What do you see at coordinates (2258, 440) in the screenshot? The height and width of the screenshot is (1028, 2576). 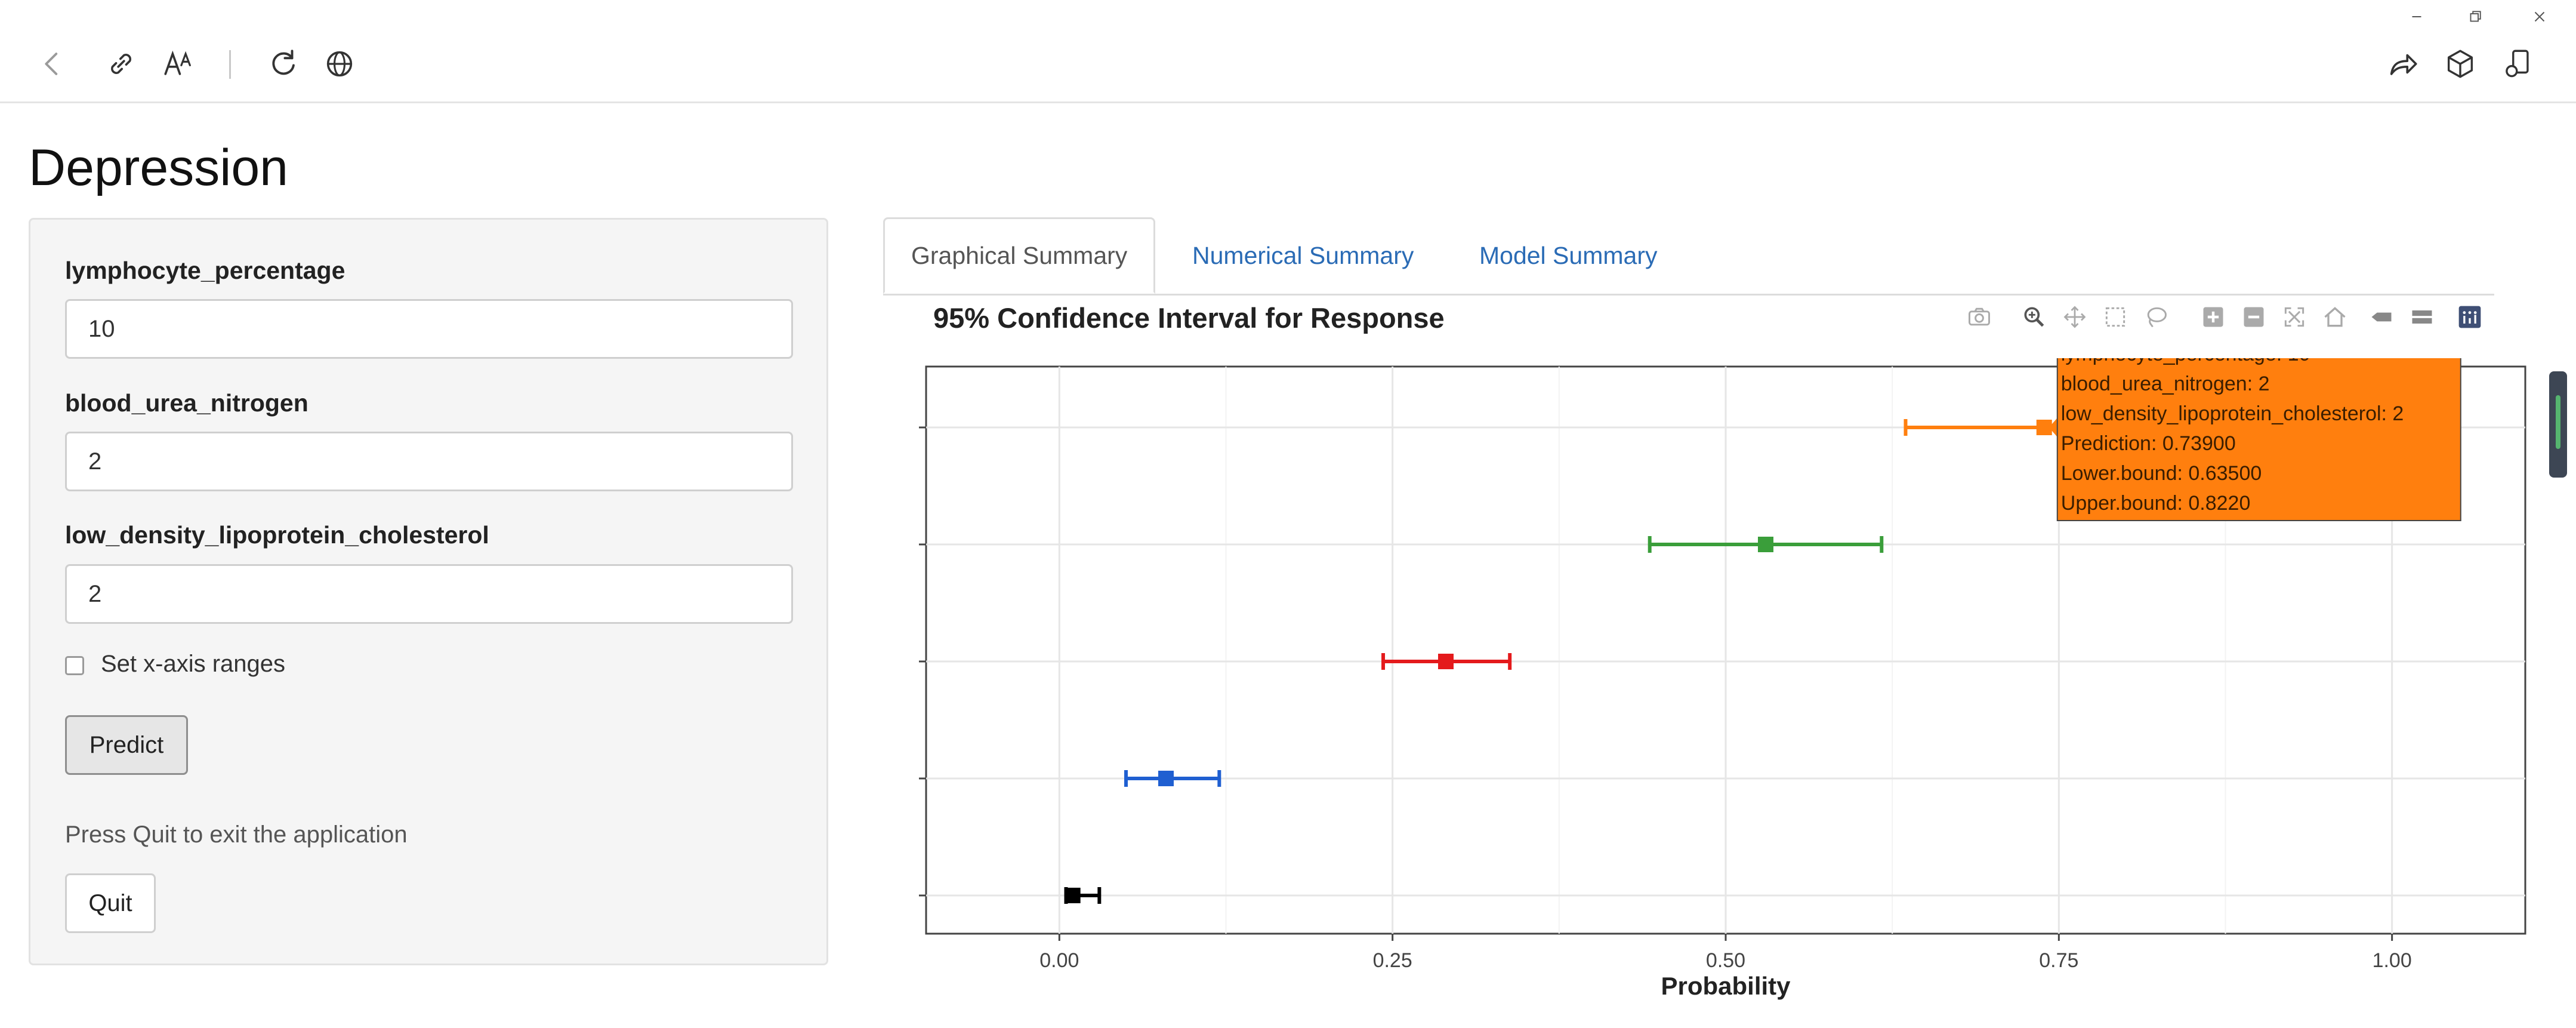 I see `tooltip-box` at bounding box center [2258, 440].